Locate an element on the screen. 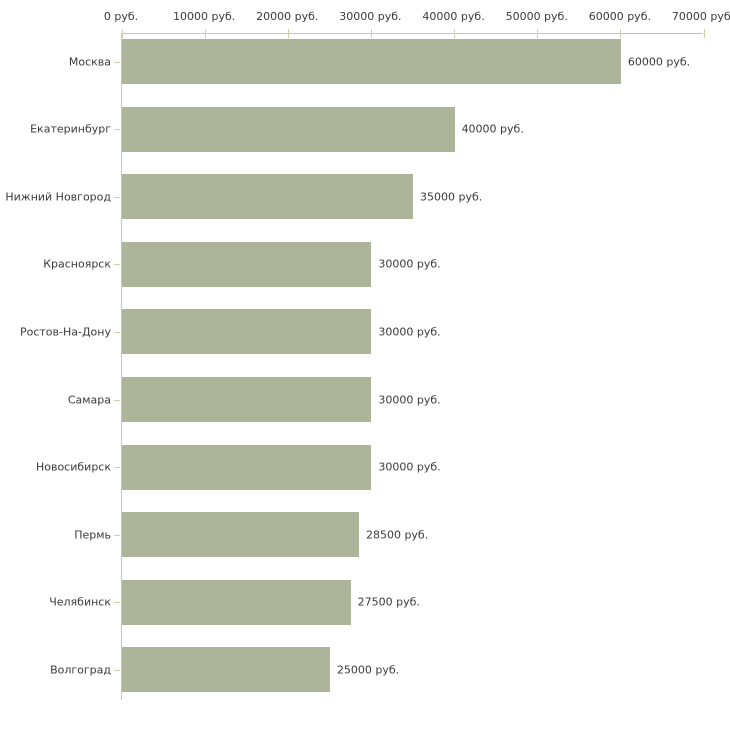  value-label: 35000 руб. is located at coordinates (451, 197).